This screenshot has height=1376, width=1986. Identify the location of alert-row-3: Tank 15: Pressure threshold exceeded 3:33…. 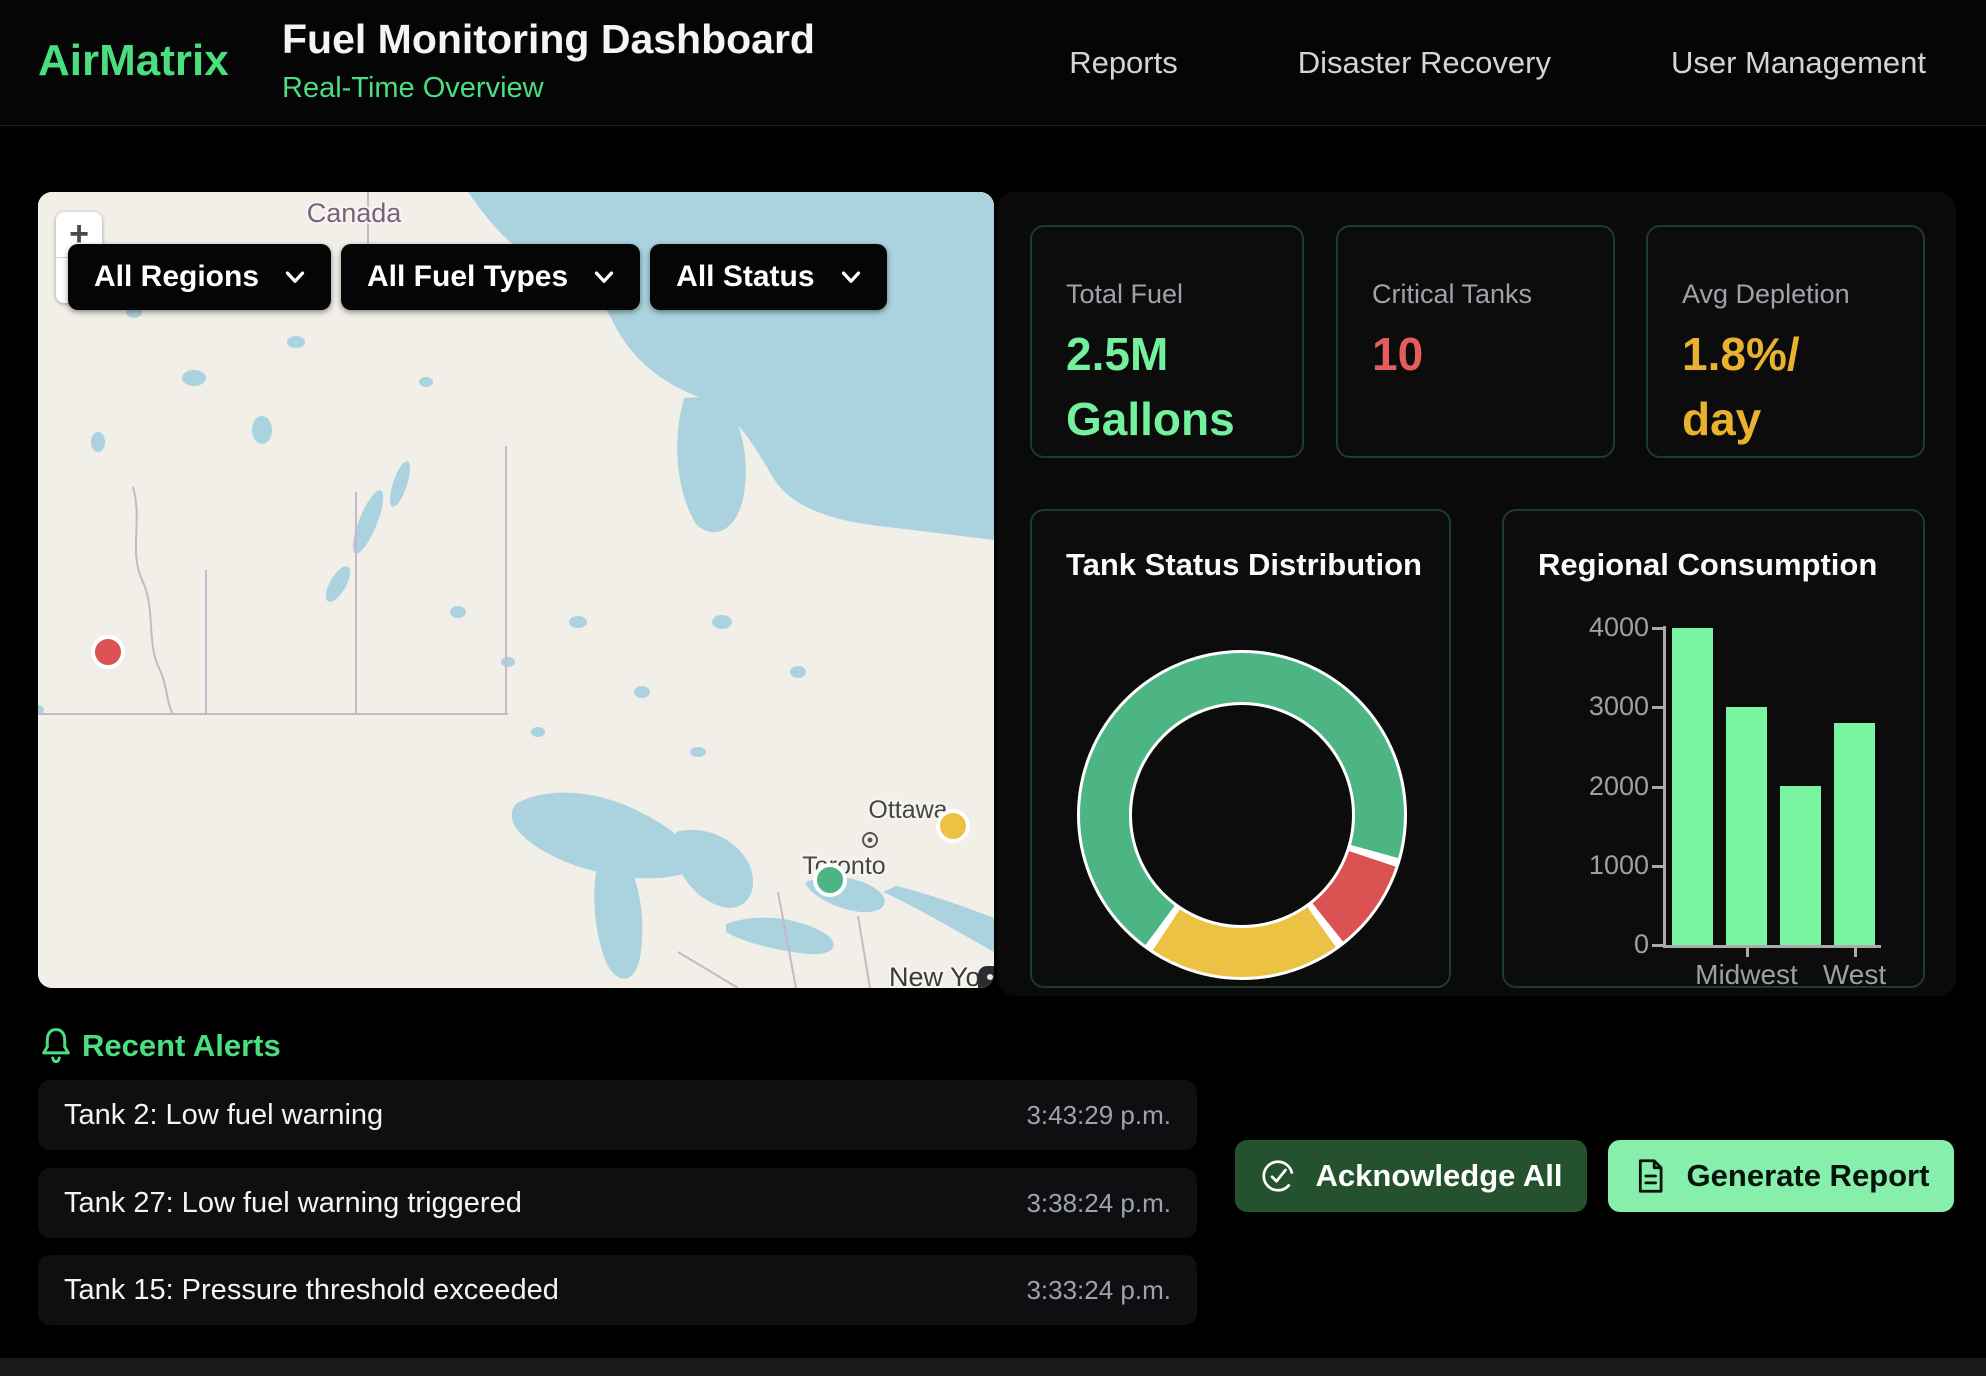
(617, 1290).